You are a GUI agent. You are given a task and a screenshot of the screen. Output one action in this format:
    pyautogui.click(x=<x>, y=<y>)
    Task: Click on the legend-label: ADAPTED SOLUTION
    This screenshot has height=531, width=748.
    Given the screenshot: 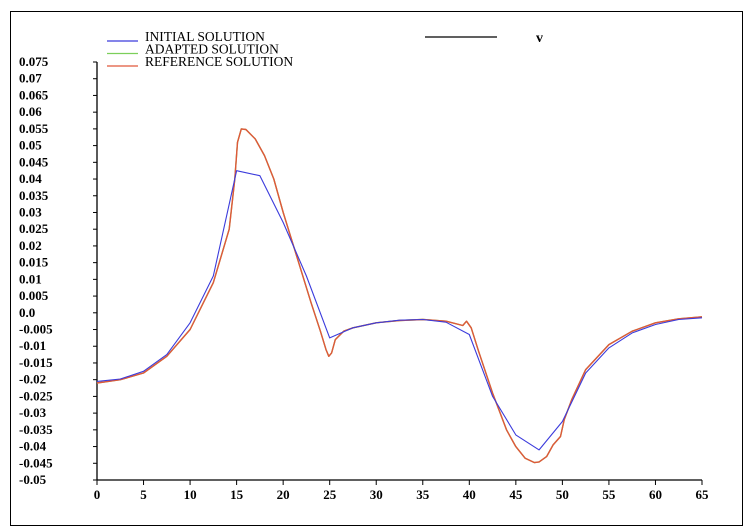 What is the action you would take?
    pyautogui.click(x=212, y=49)
    